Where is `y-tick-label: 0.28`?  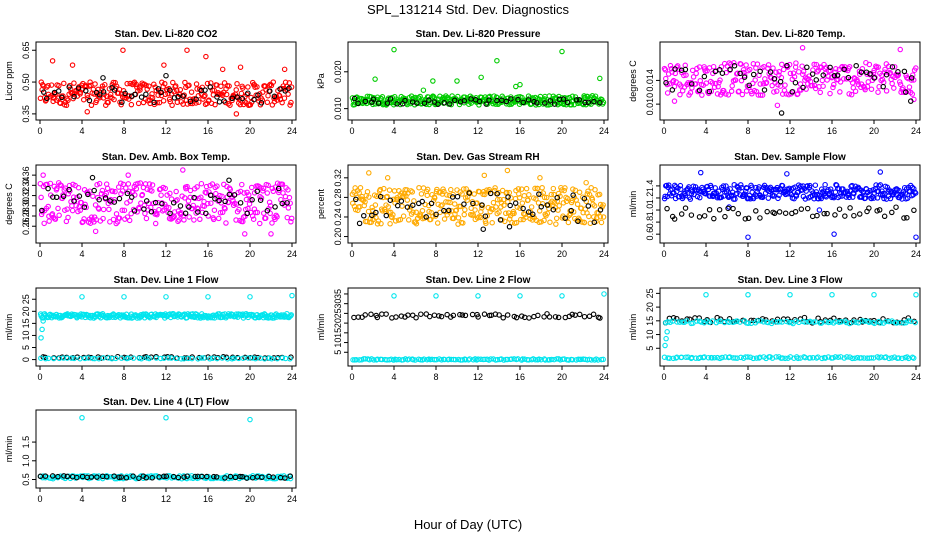
y-tick-label: 0.28 is located at coordinates (338, 198).